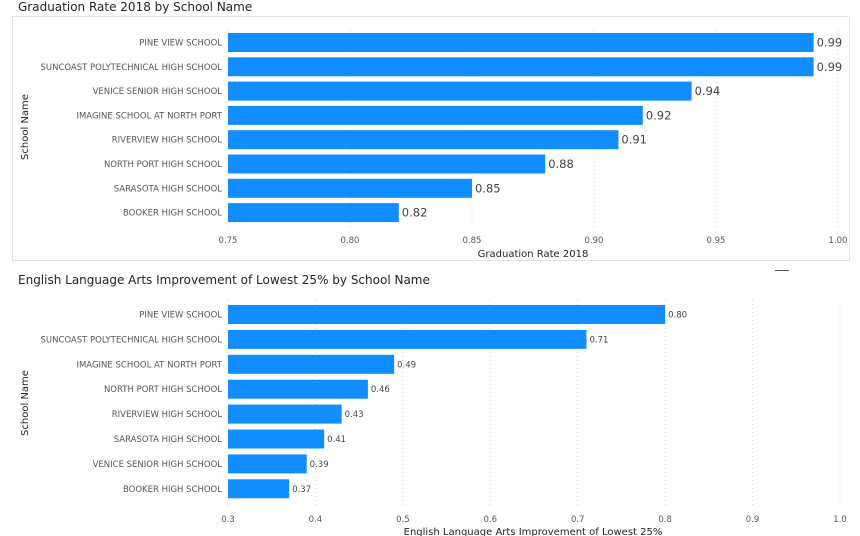  Describe the element at coordinates (716, 241) in the screenshot. I see `x-tick-label: 0.95` at that location.